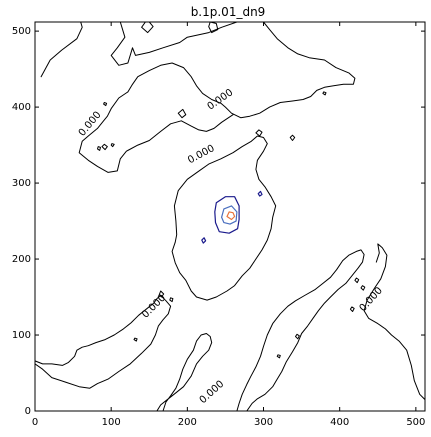 The width and height of the screenshot is (431, 437). I want to click on y-tick-label-500: 500, so click(21, 31).